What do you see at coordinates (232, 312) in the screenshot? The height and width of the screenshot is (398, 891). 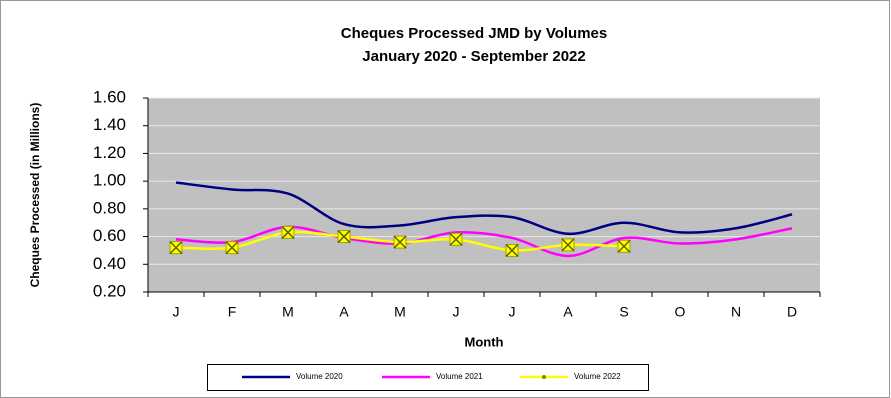 I see `x-tick-label: F` at bounding box center [232, 312].